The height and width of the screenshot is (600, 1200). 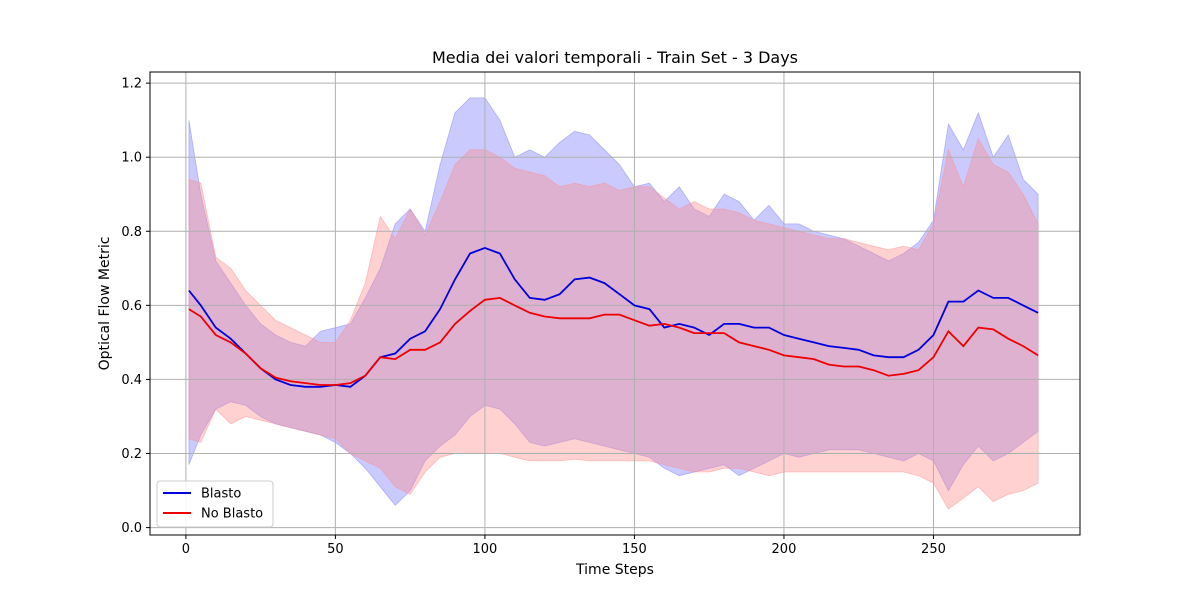 I want to click on y-axis-label: Optical Flow Metric, so click(x=105, y=304).